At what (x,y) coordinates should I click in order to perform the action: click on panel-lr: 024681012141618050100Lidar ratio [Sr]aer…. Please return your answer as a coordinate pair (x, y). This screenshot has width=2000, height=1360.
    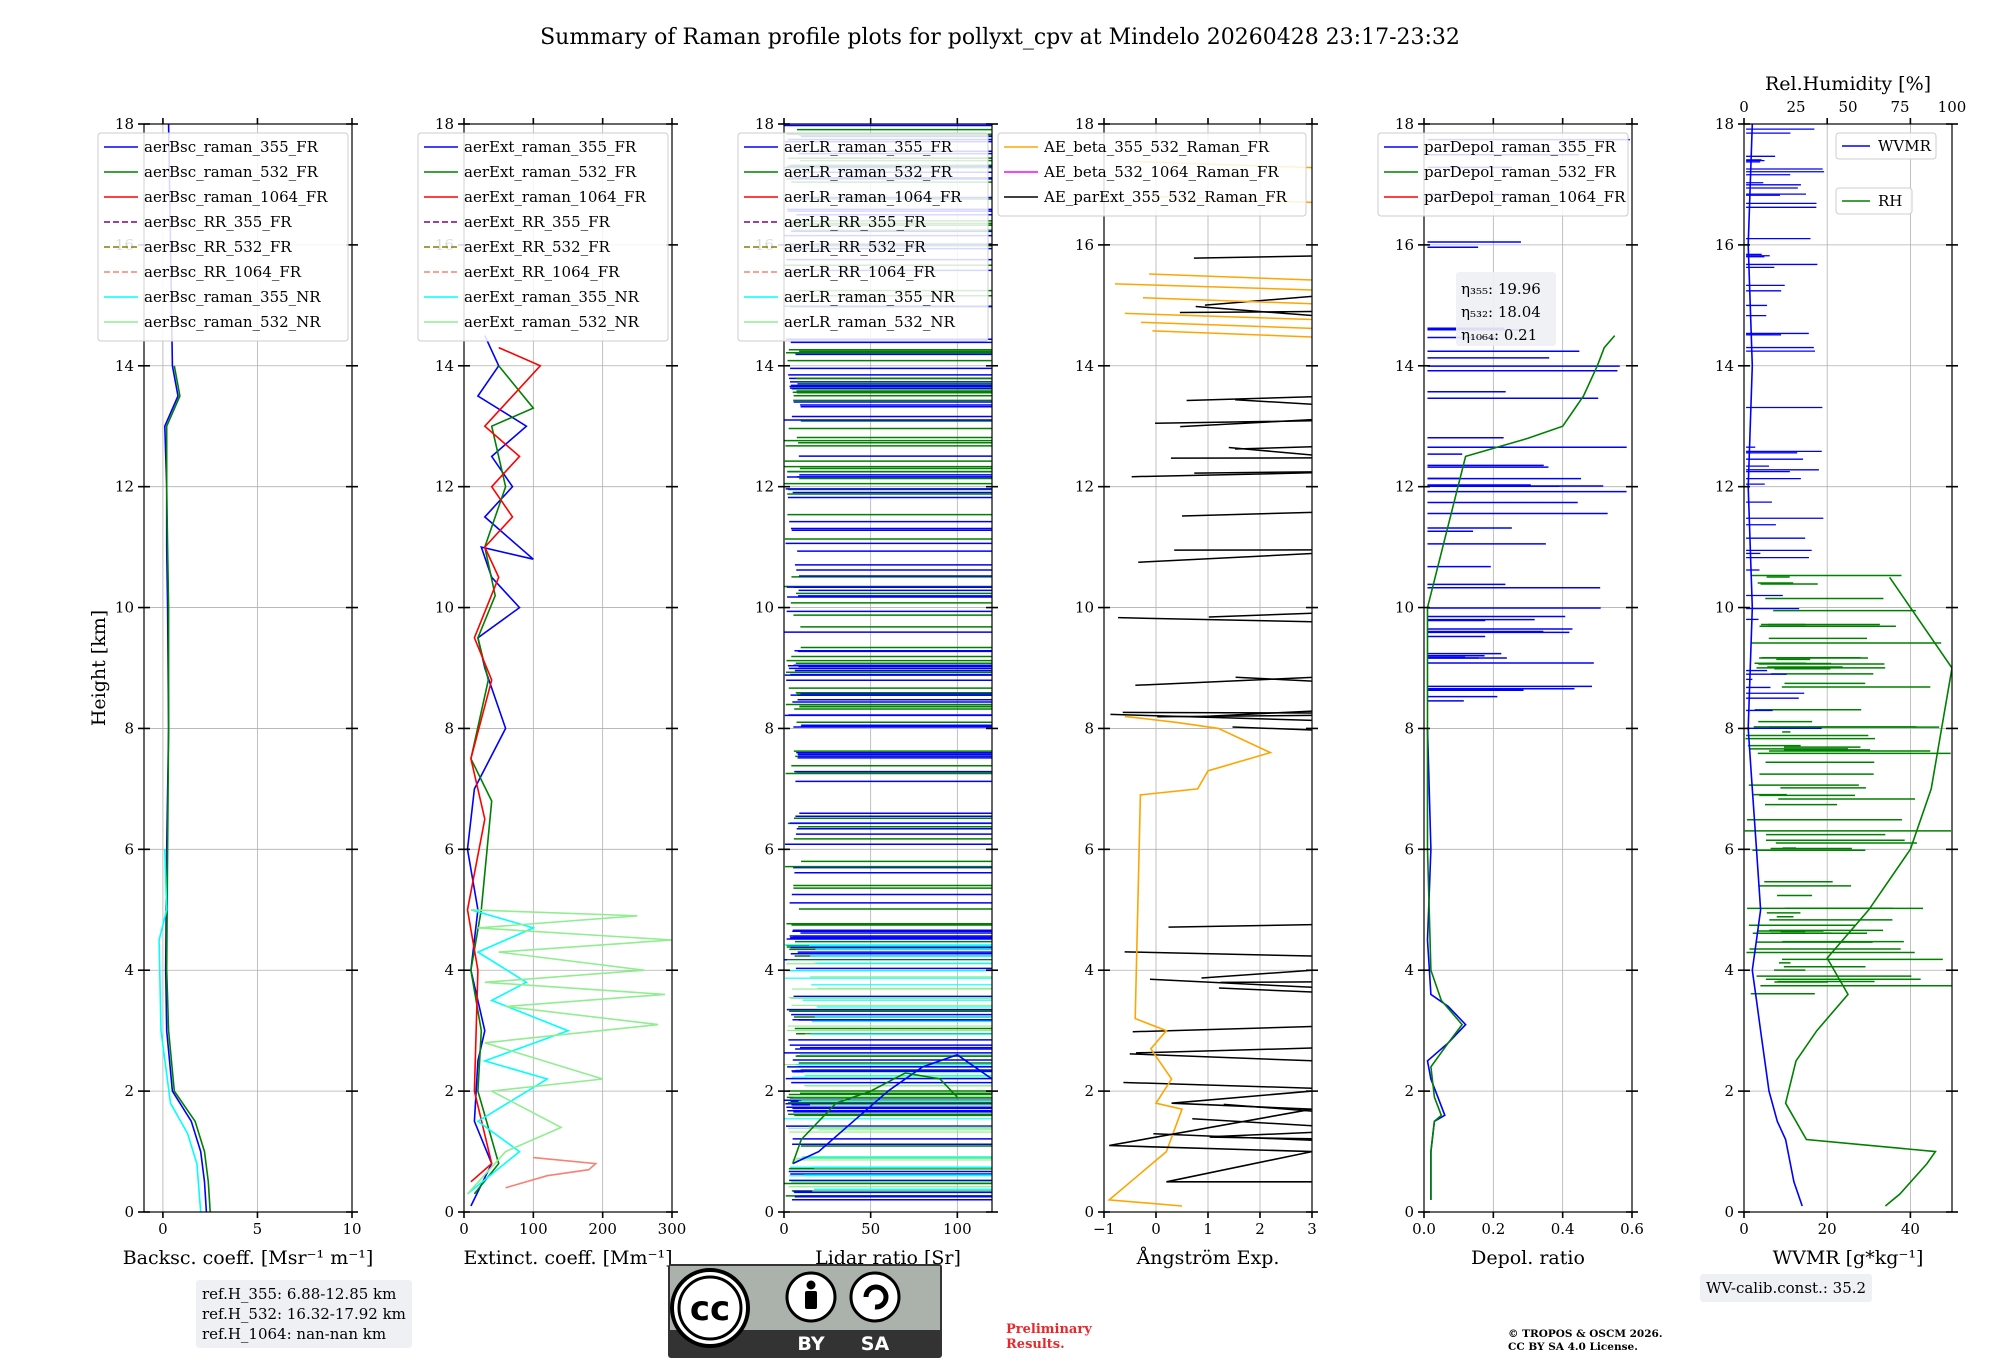
    Looking at the image, I should click on (867, 692).